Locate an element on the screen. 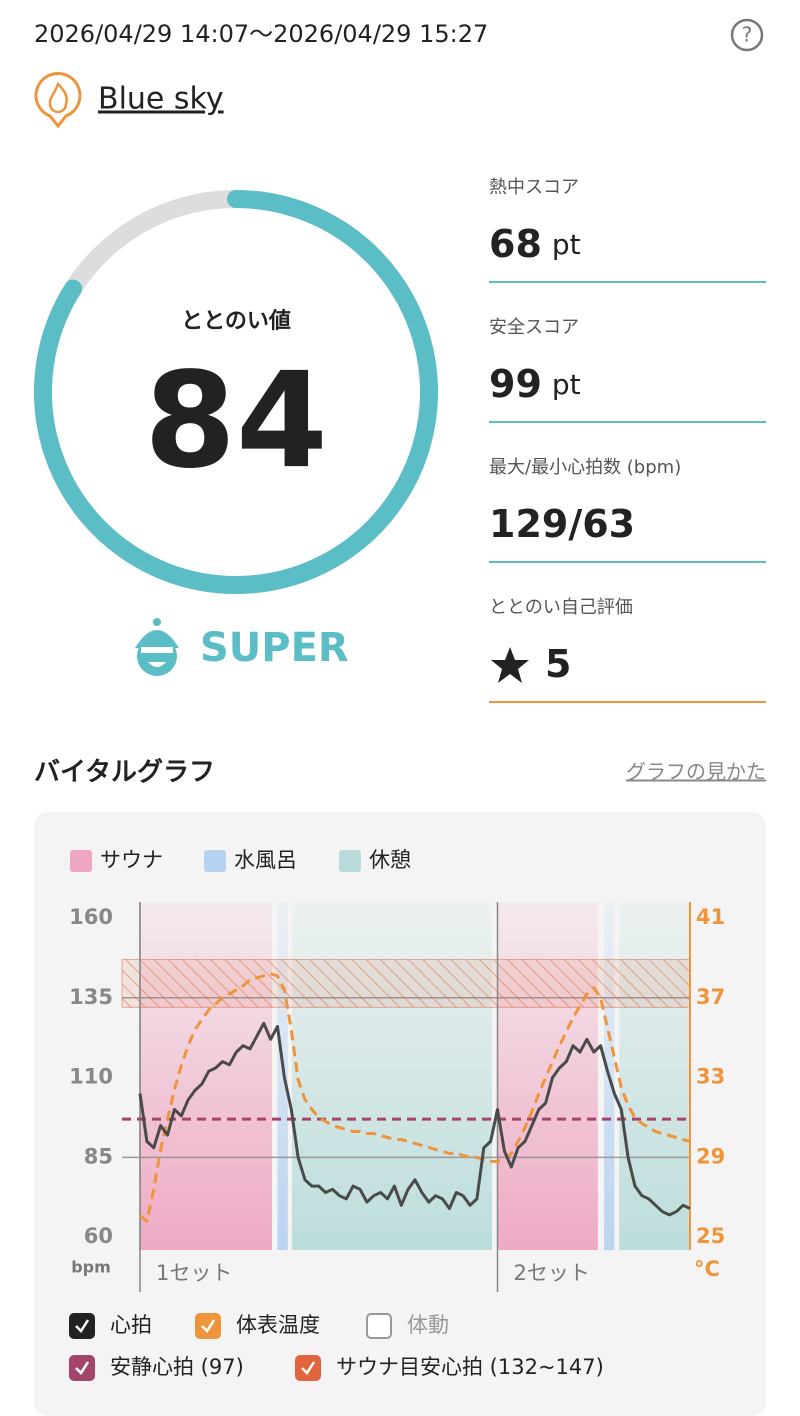 The height and width of the screenshot is (1416, 800). session-datetime: 2026/04/29 14:07～2026/04/29 15:27 is located at coordinates (261, 34).